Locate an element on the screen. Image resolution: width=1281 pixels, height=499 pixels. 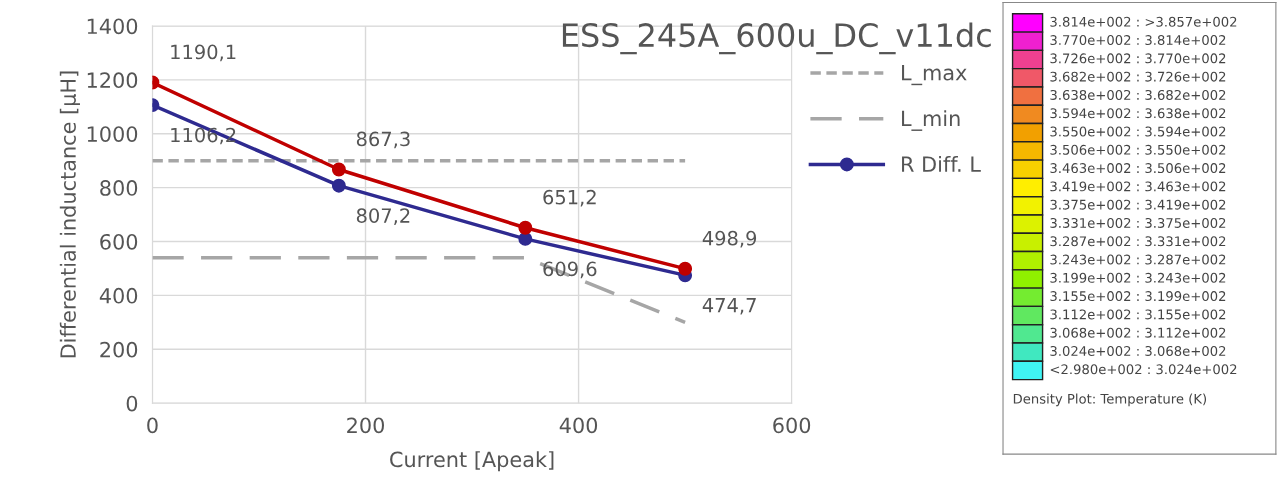
category-label: 3.287e+002 : 3.331e+002 is located at coordinates (1138, 241).